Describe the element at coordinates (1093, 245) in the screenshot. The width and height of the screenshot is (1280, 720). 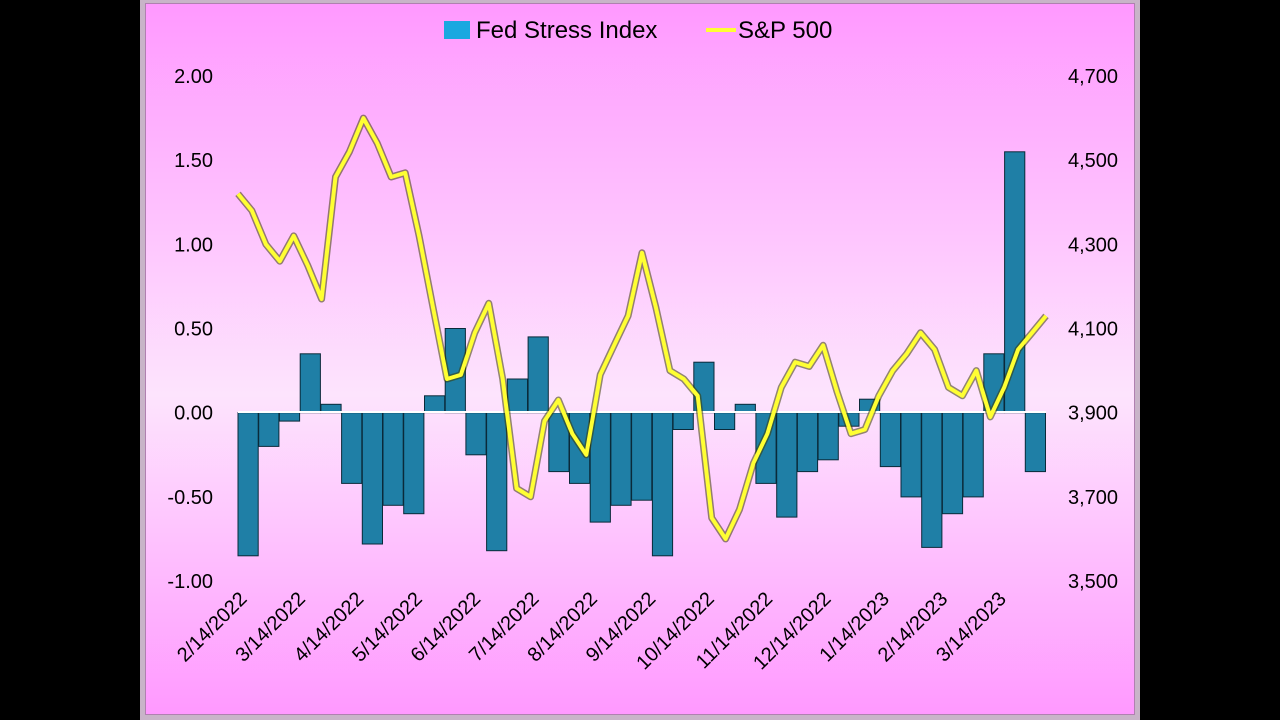
I see `right-tick-label: 4,300` at that location.